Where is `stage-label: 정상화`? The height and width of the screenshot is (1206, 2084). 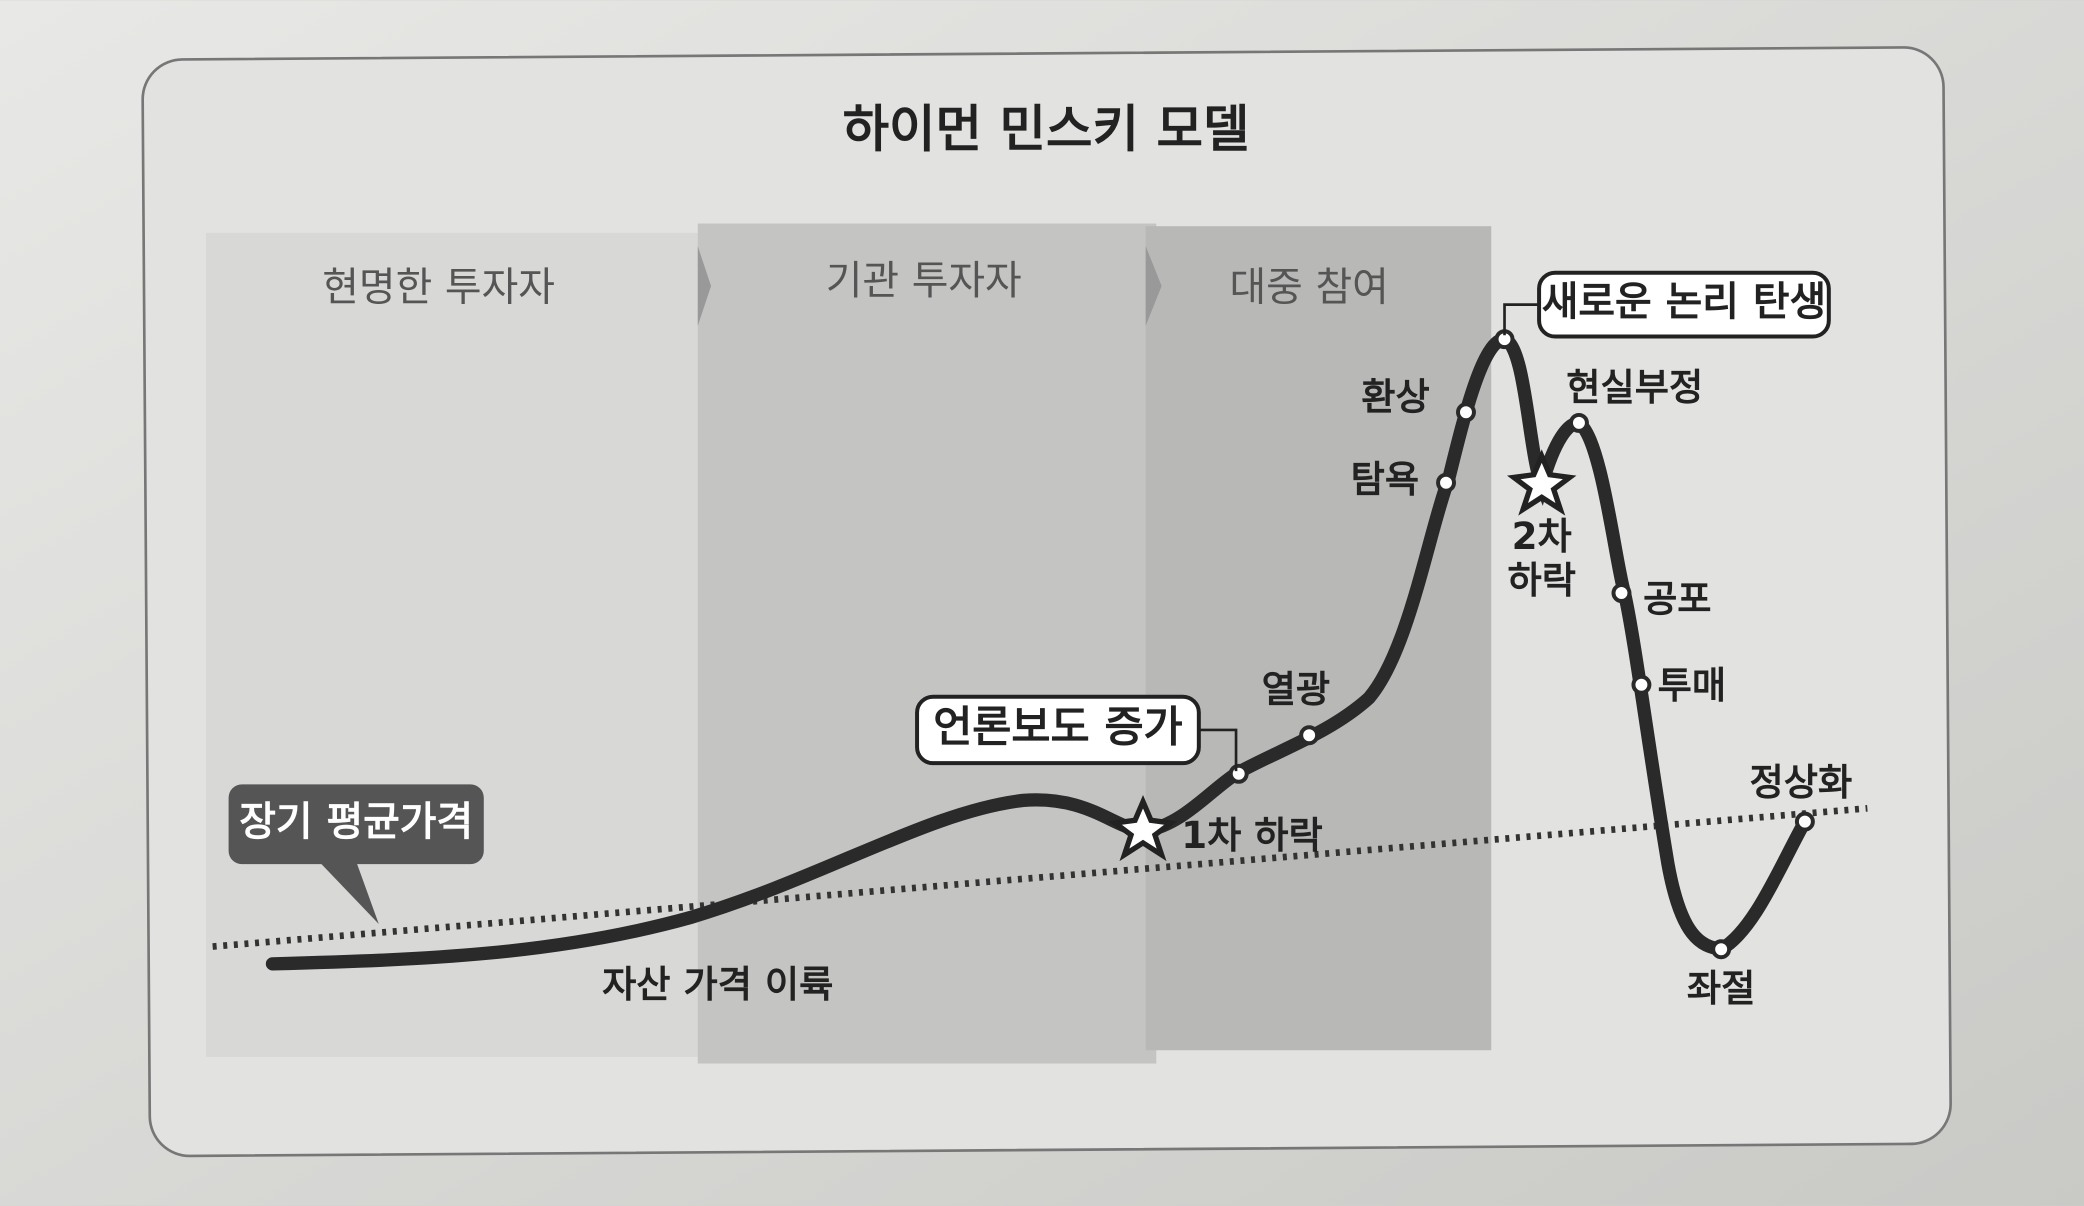 stage-label: 정상화 is located at coordinates (1801, 782).